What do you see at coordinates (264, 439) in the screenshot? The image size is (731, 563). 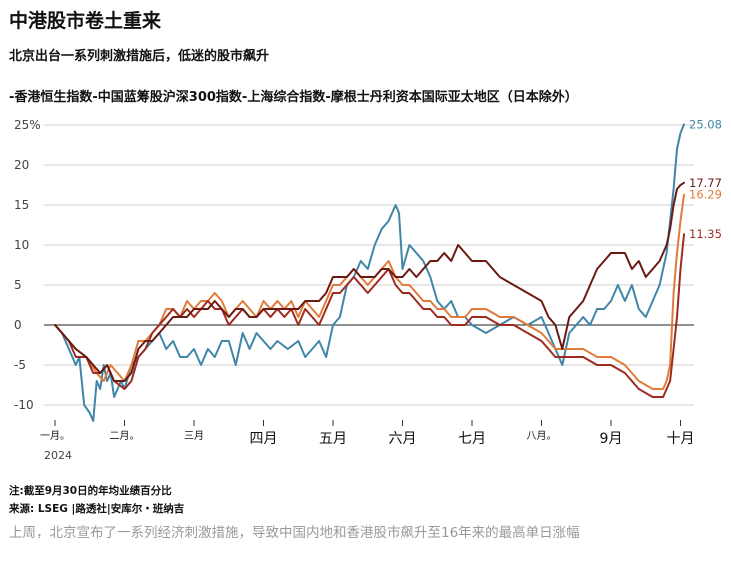 I see `x-tick-label: 四月` at bounding box center [264, 439].